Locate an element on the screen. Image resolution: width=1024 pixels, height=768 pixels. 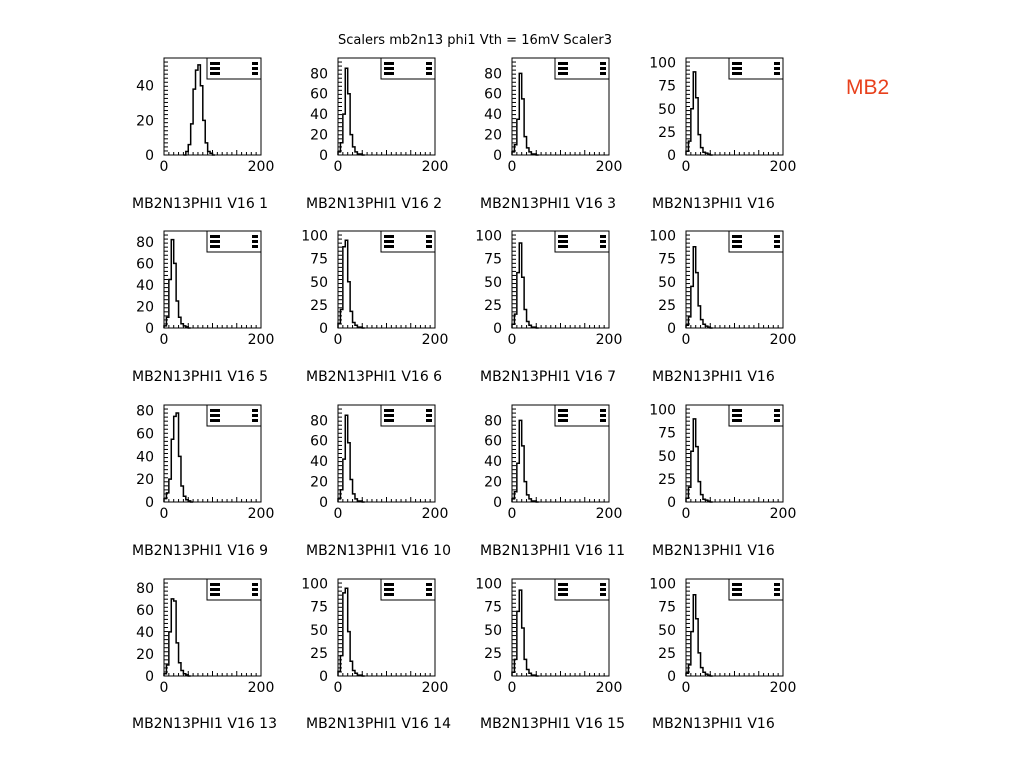
detector-label: MB2 is located at coordinates (868, 87).